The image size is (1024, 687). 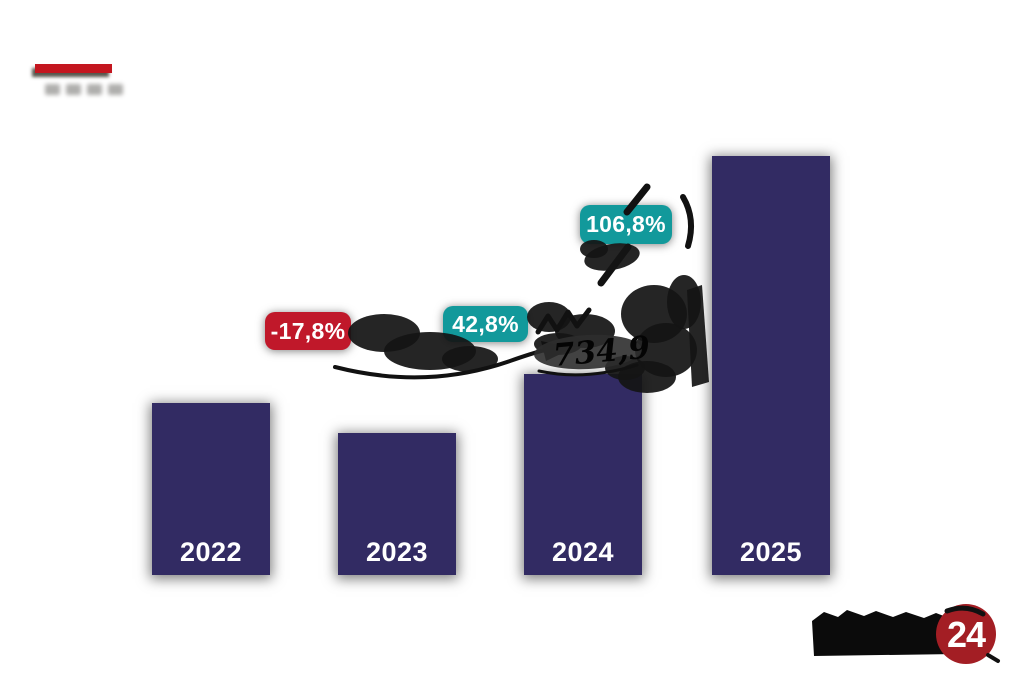 I want to click on scribble-band, so click(x=588, y=352).